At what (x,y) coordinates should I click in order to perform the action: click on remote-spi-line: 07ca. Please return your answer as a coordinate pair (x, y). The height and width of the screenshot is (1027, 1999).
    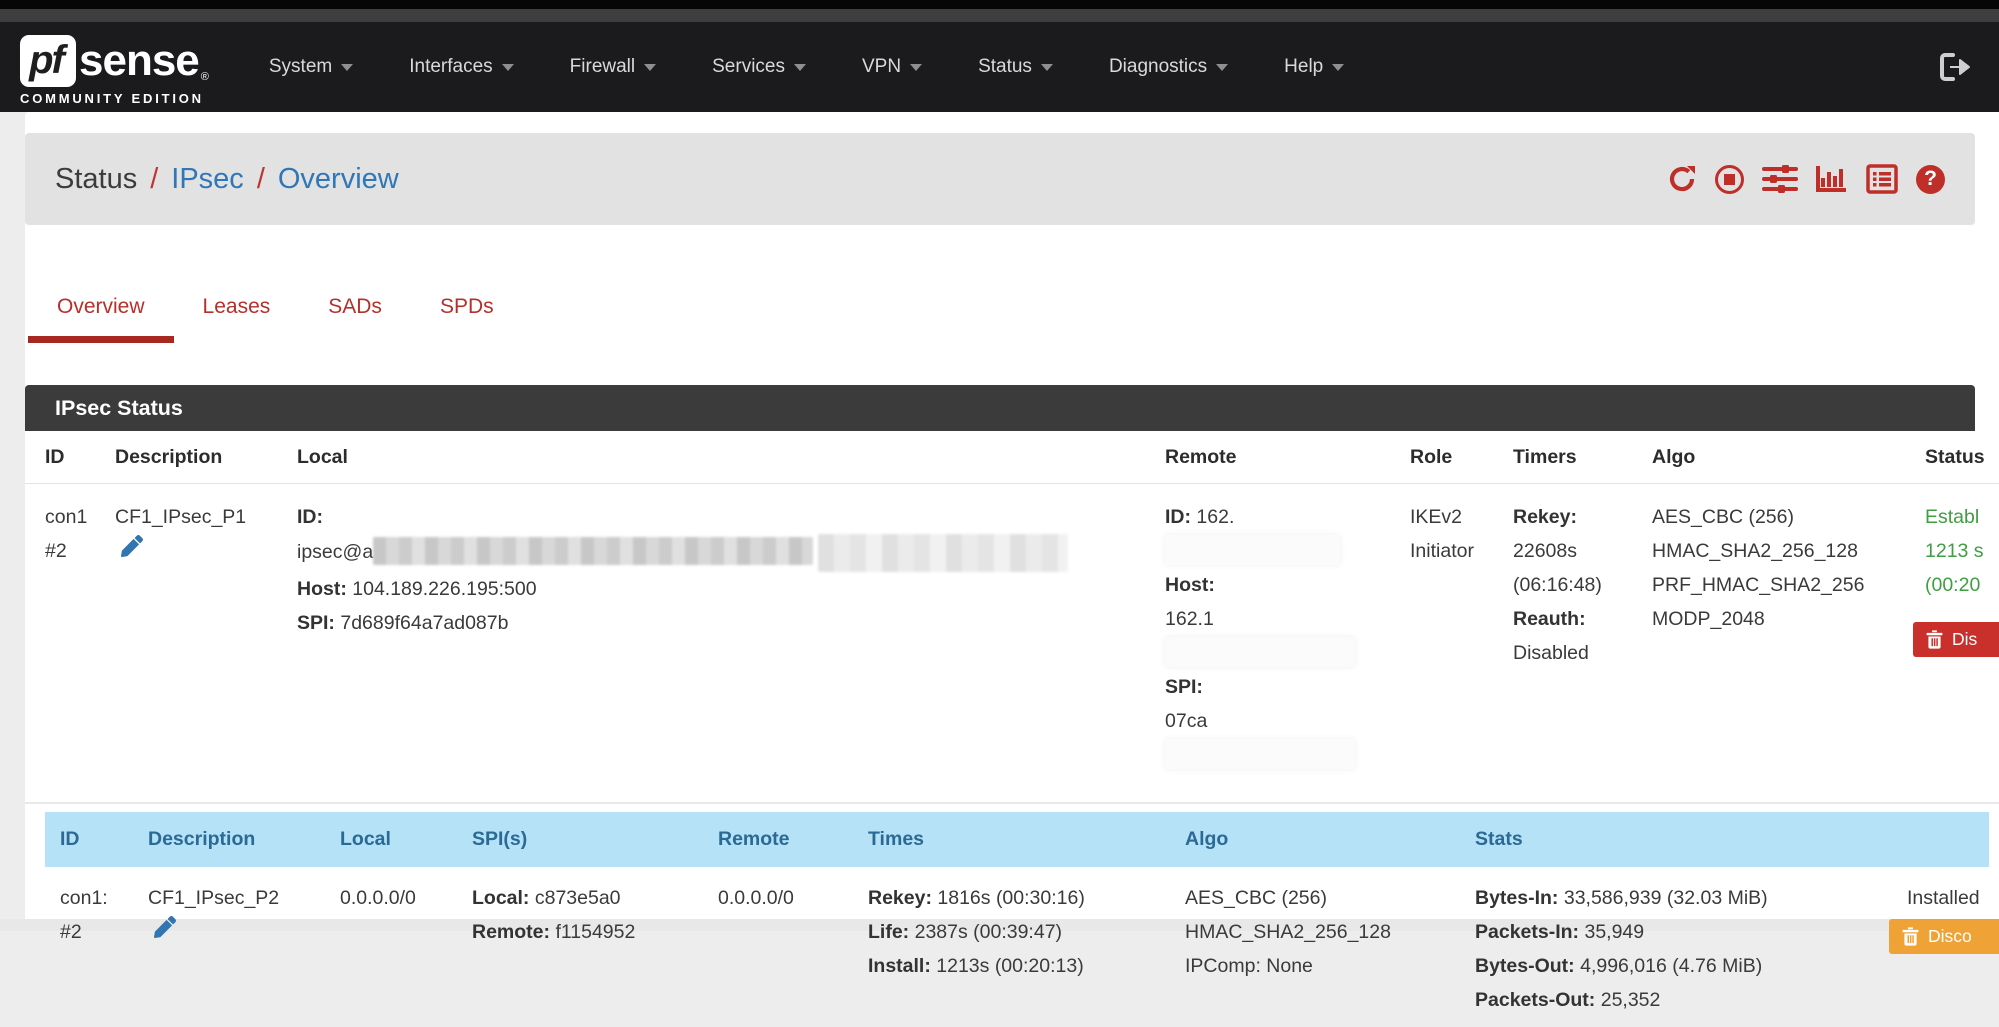
    Looking at the image, I should click on (1280, 738).